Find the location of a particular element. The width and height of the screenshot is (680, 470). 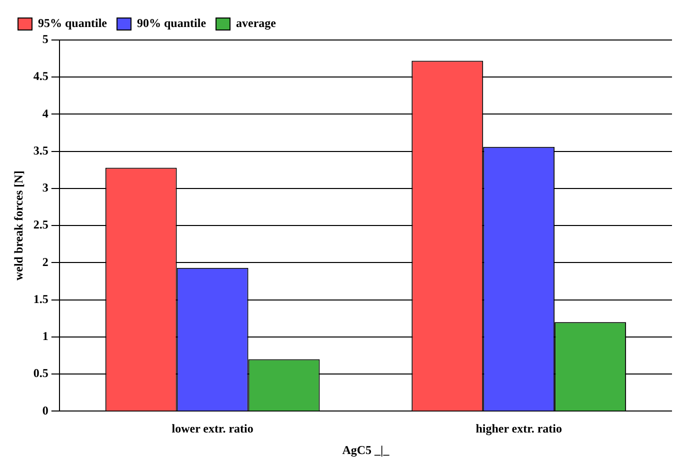

y-tick-label: 0 is located at coordinates (45, 410).